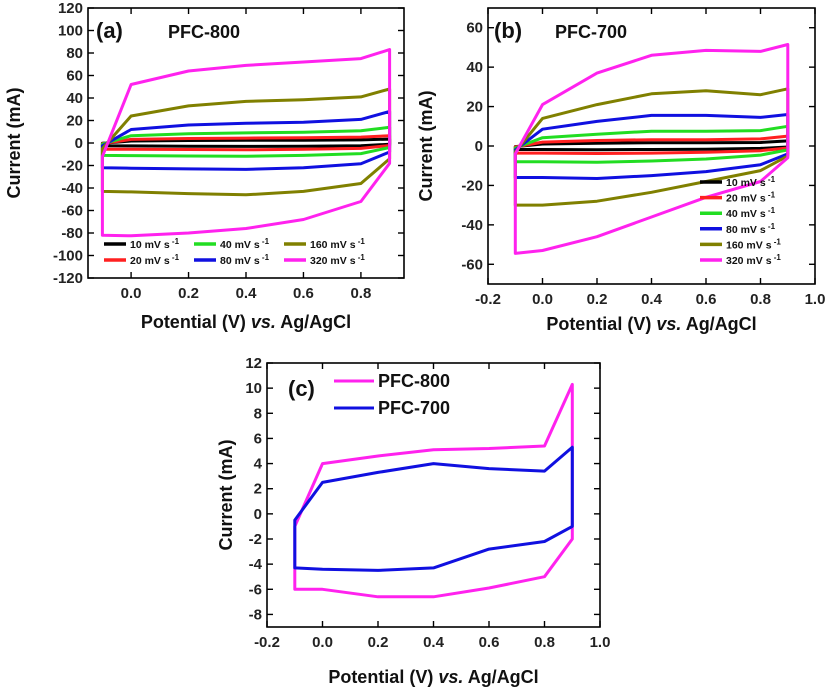  I want to click on y-tick-label: -4, so click(256, 564).